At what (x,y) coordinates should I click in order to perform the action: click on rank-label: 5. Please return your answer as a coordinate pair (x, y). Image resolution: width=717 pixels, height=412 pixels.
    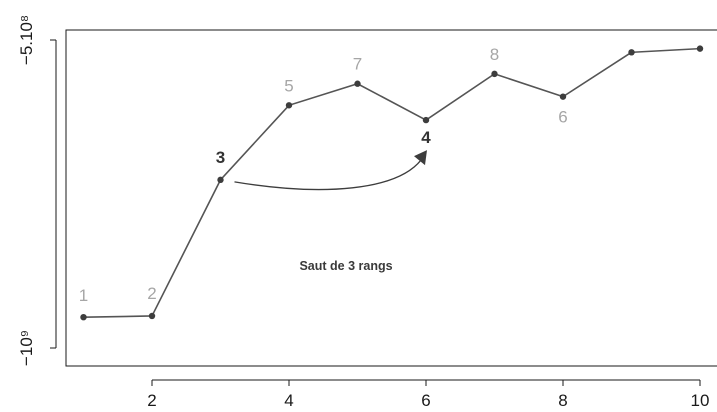
    Looking at the image, I should click on (288, 85).